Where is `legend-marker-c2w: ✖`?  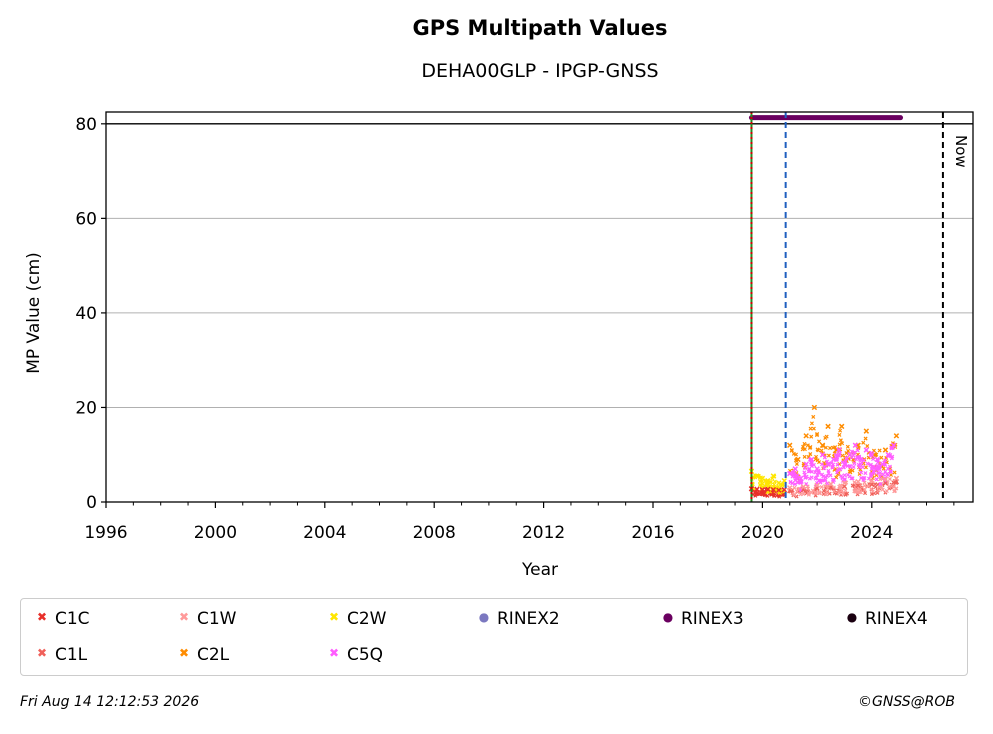 legend-marker-c2w: ✖ is located at coordinates (334, 617).